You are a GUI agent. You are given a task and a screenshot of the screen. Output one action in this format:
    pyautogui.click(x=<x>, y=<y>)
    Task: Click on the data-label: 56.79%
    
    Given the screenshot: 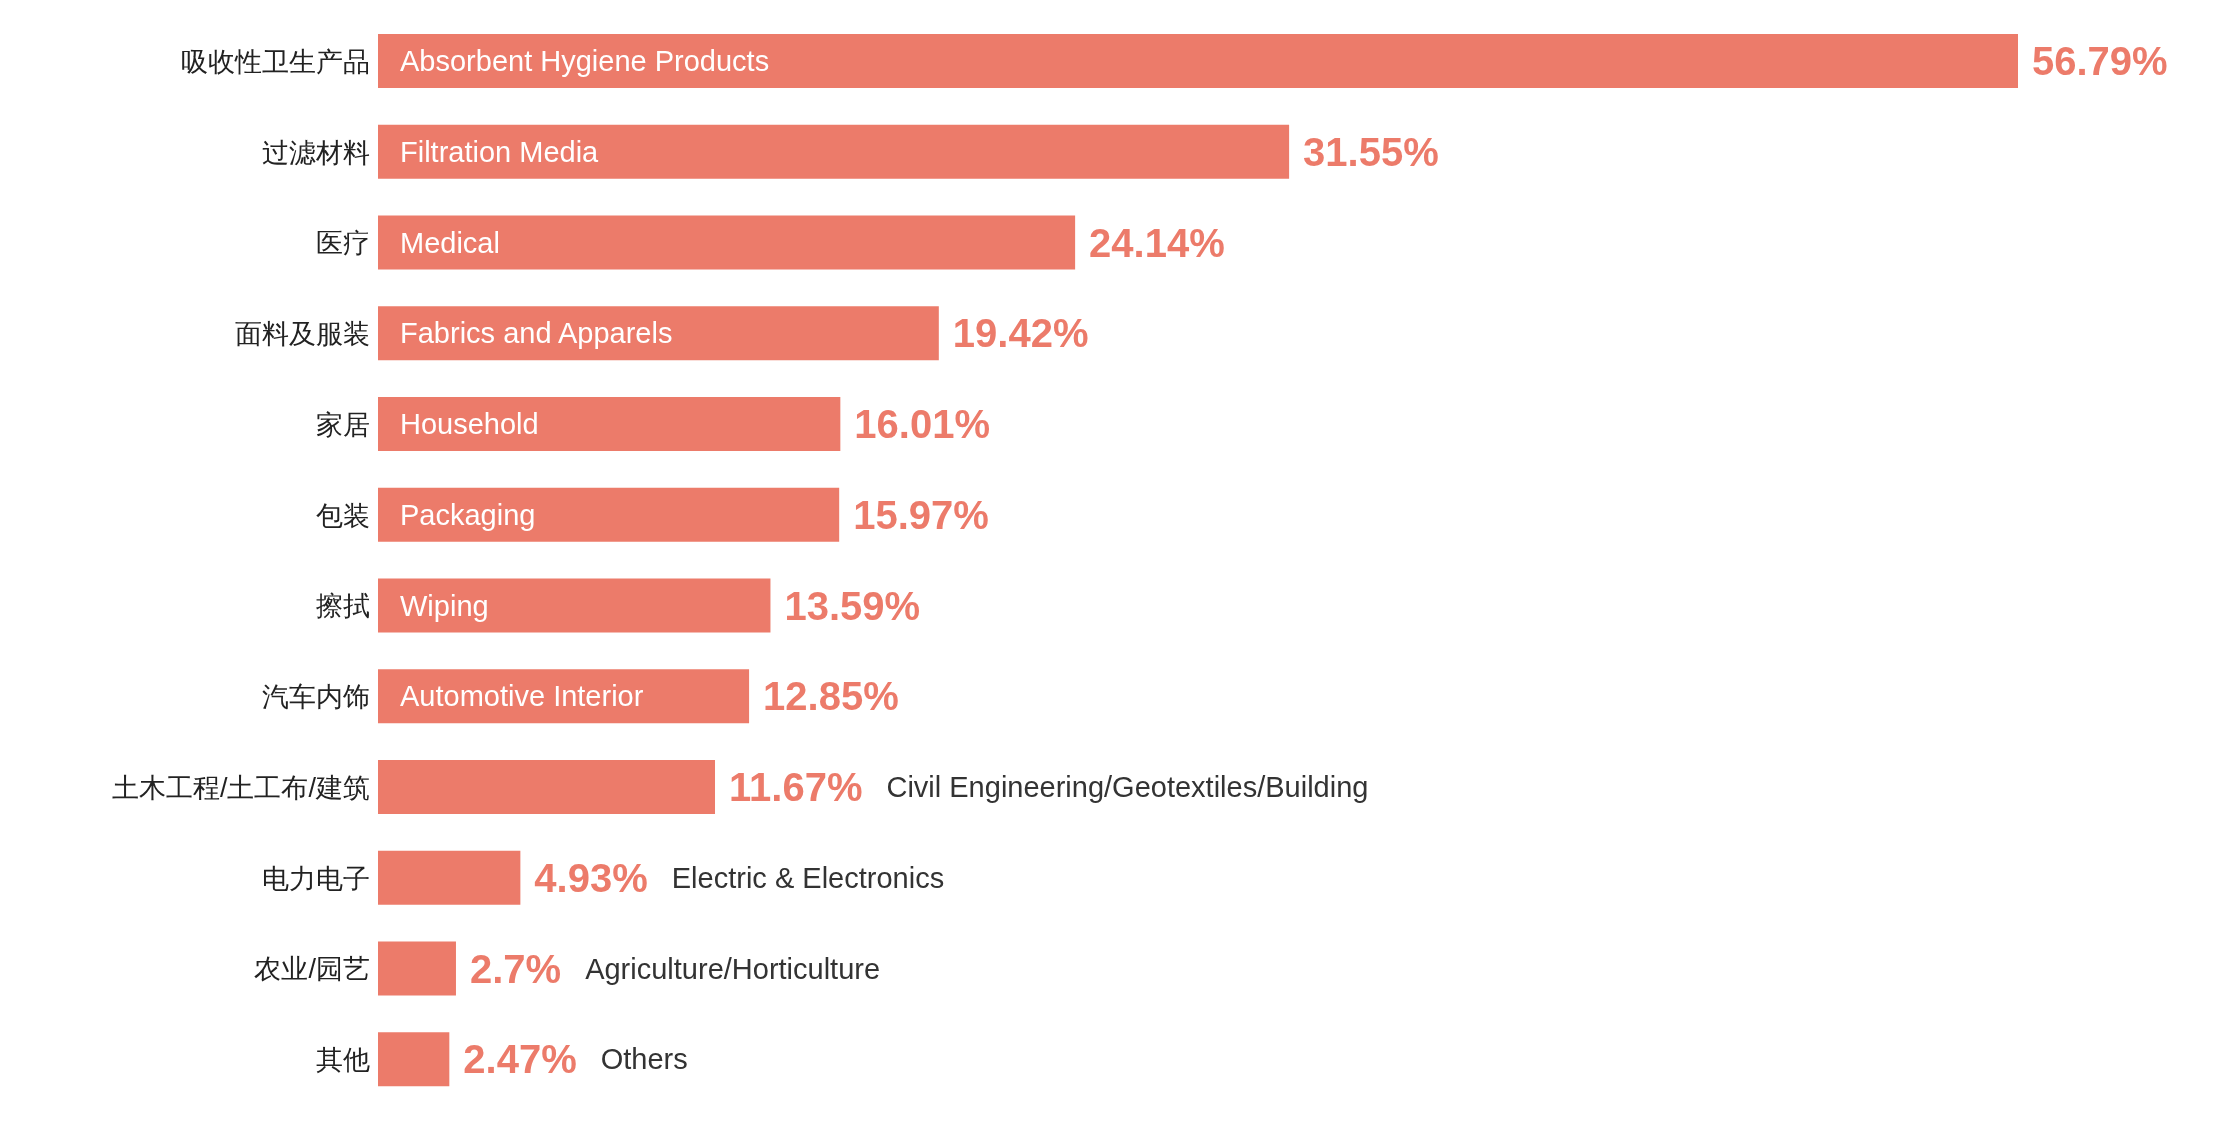 What is the action you would take?
    pyautogui.click(x=2100, y=61)
    